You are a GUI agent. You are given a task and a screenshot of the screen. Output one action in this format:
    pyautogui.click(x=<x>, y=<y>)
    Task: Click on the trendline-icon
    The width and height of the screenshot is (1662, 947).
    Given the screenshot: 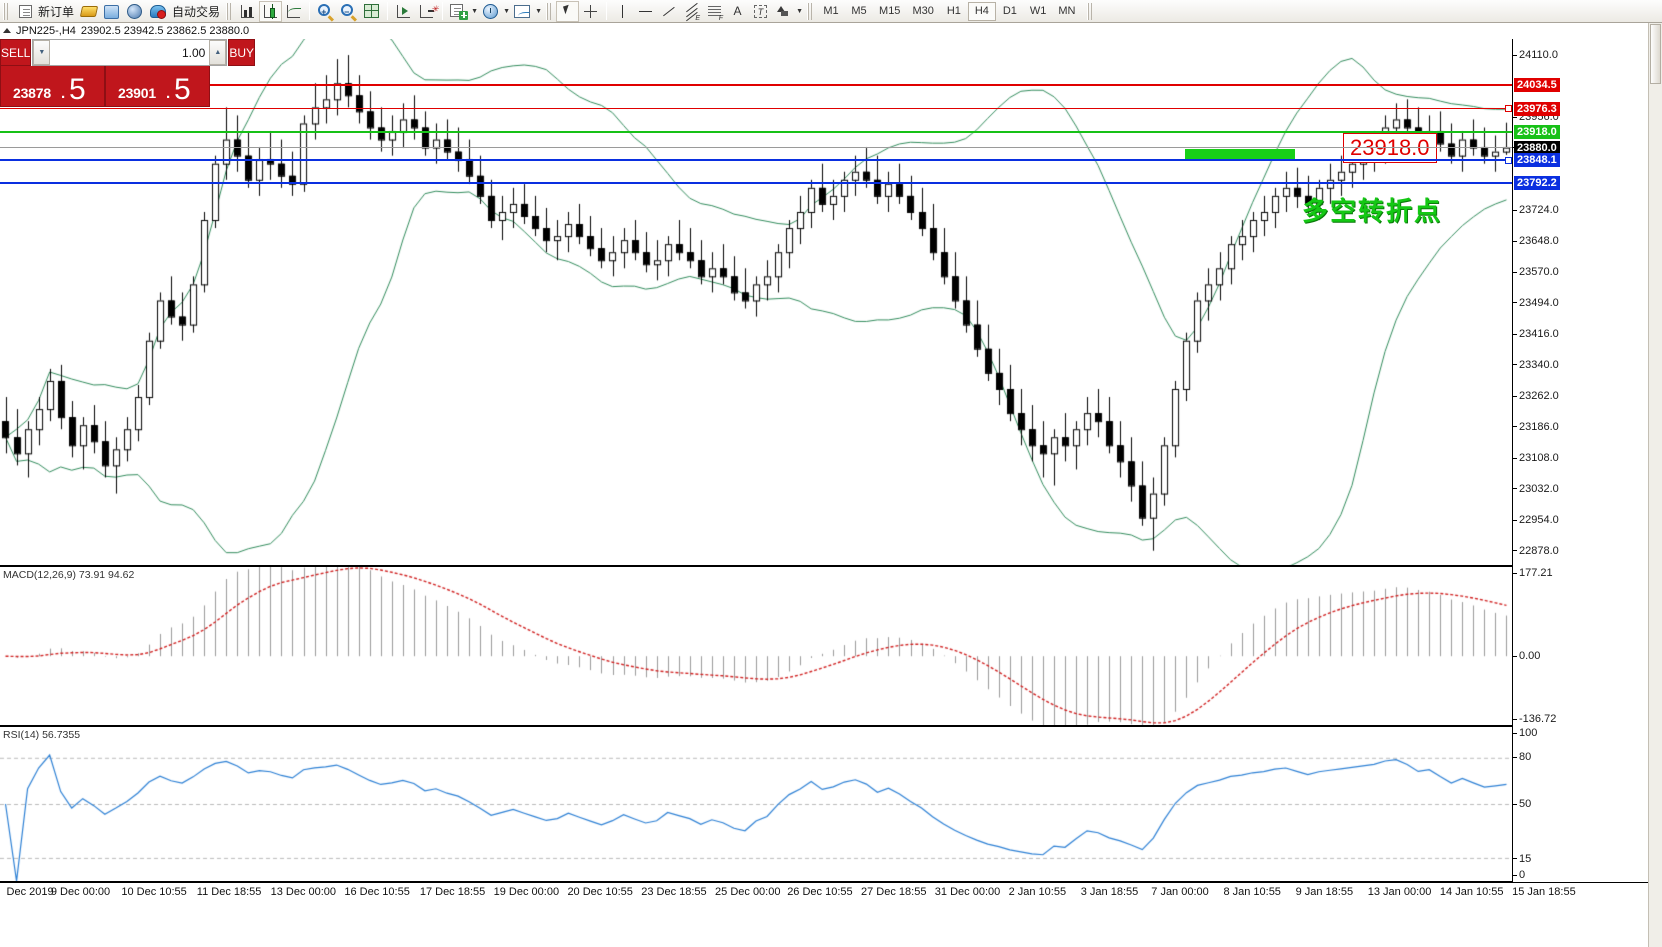 What is the action you would take?
    pyautogui.click(x=668, y=11)
    